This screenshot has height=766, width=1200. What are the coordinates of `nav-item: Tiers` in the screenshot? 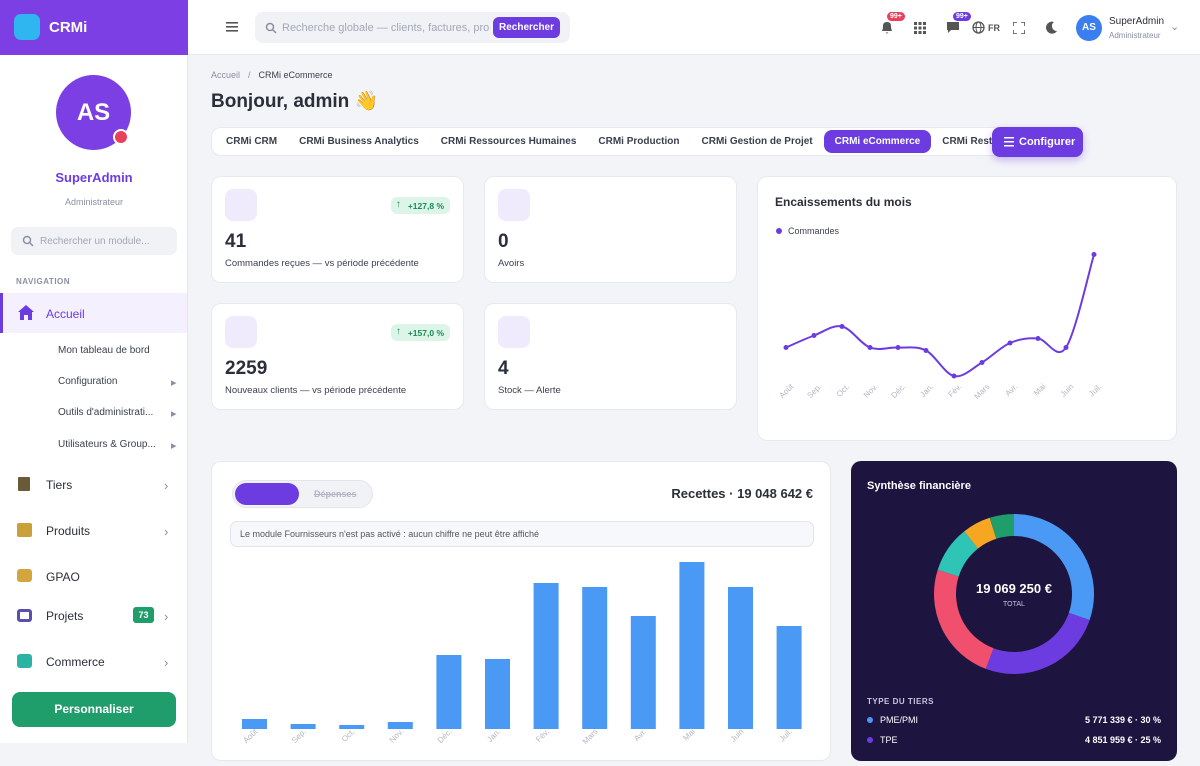 It's located at (59, 485).